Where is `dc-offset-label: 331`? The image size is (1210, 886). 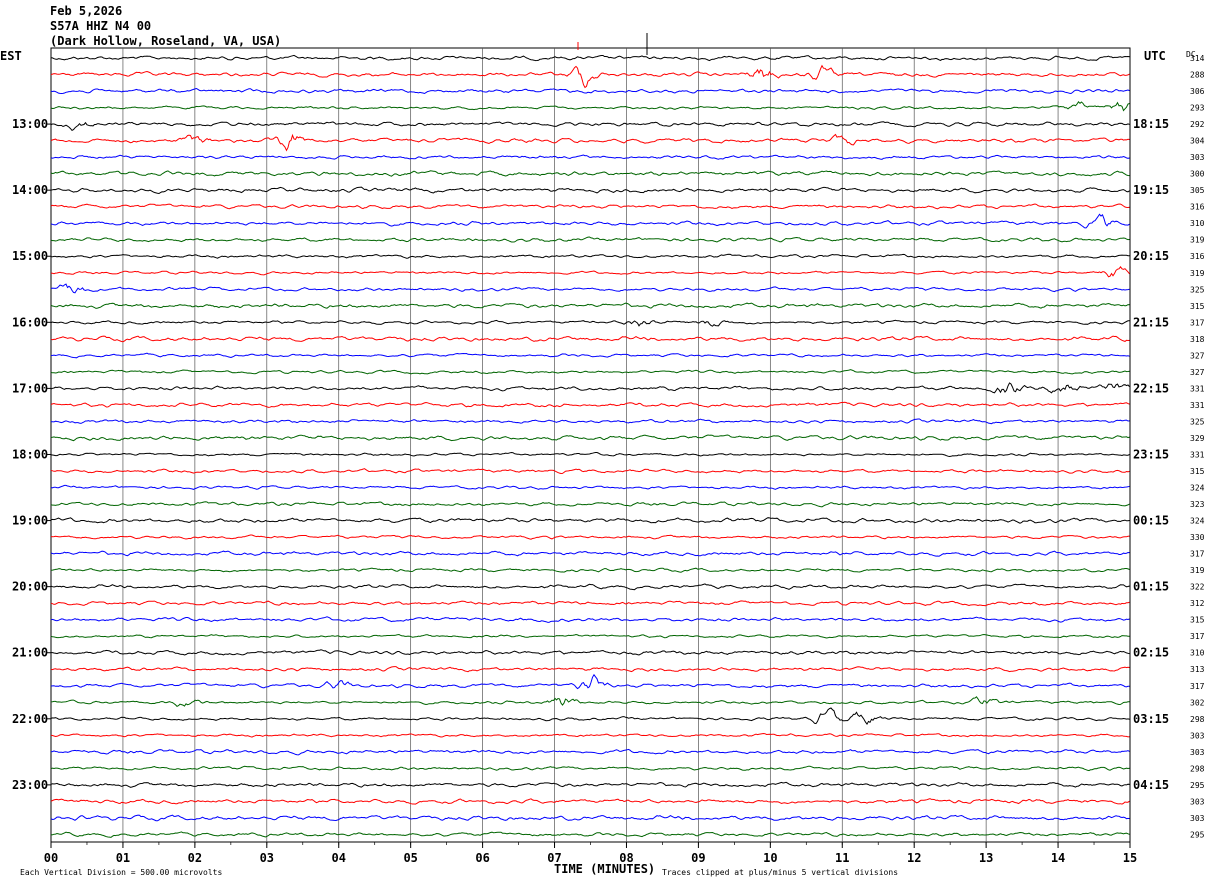 dc-offset-label: 331 is located at coordinates (1197, 388).